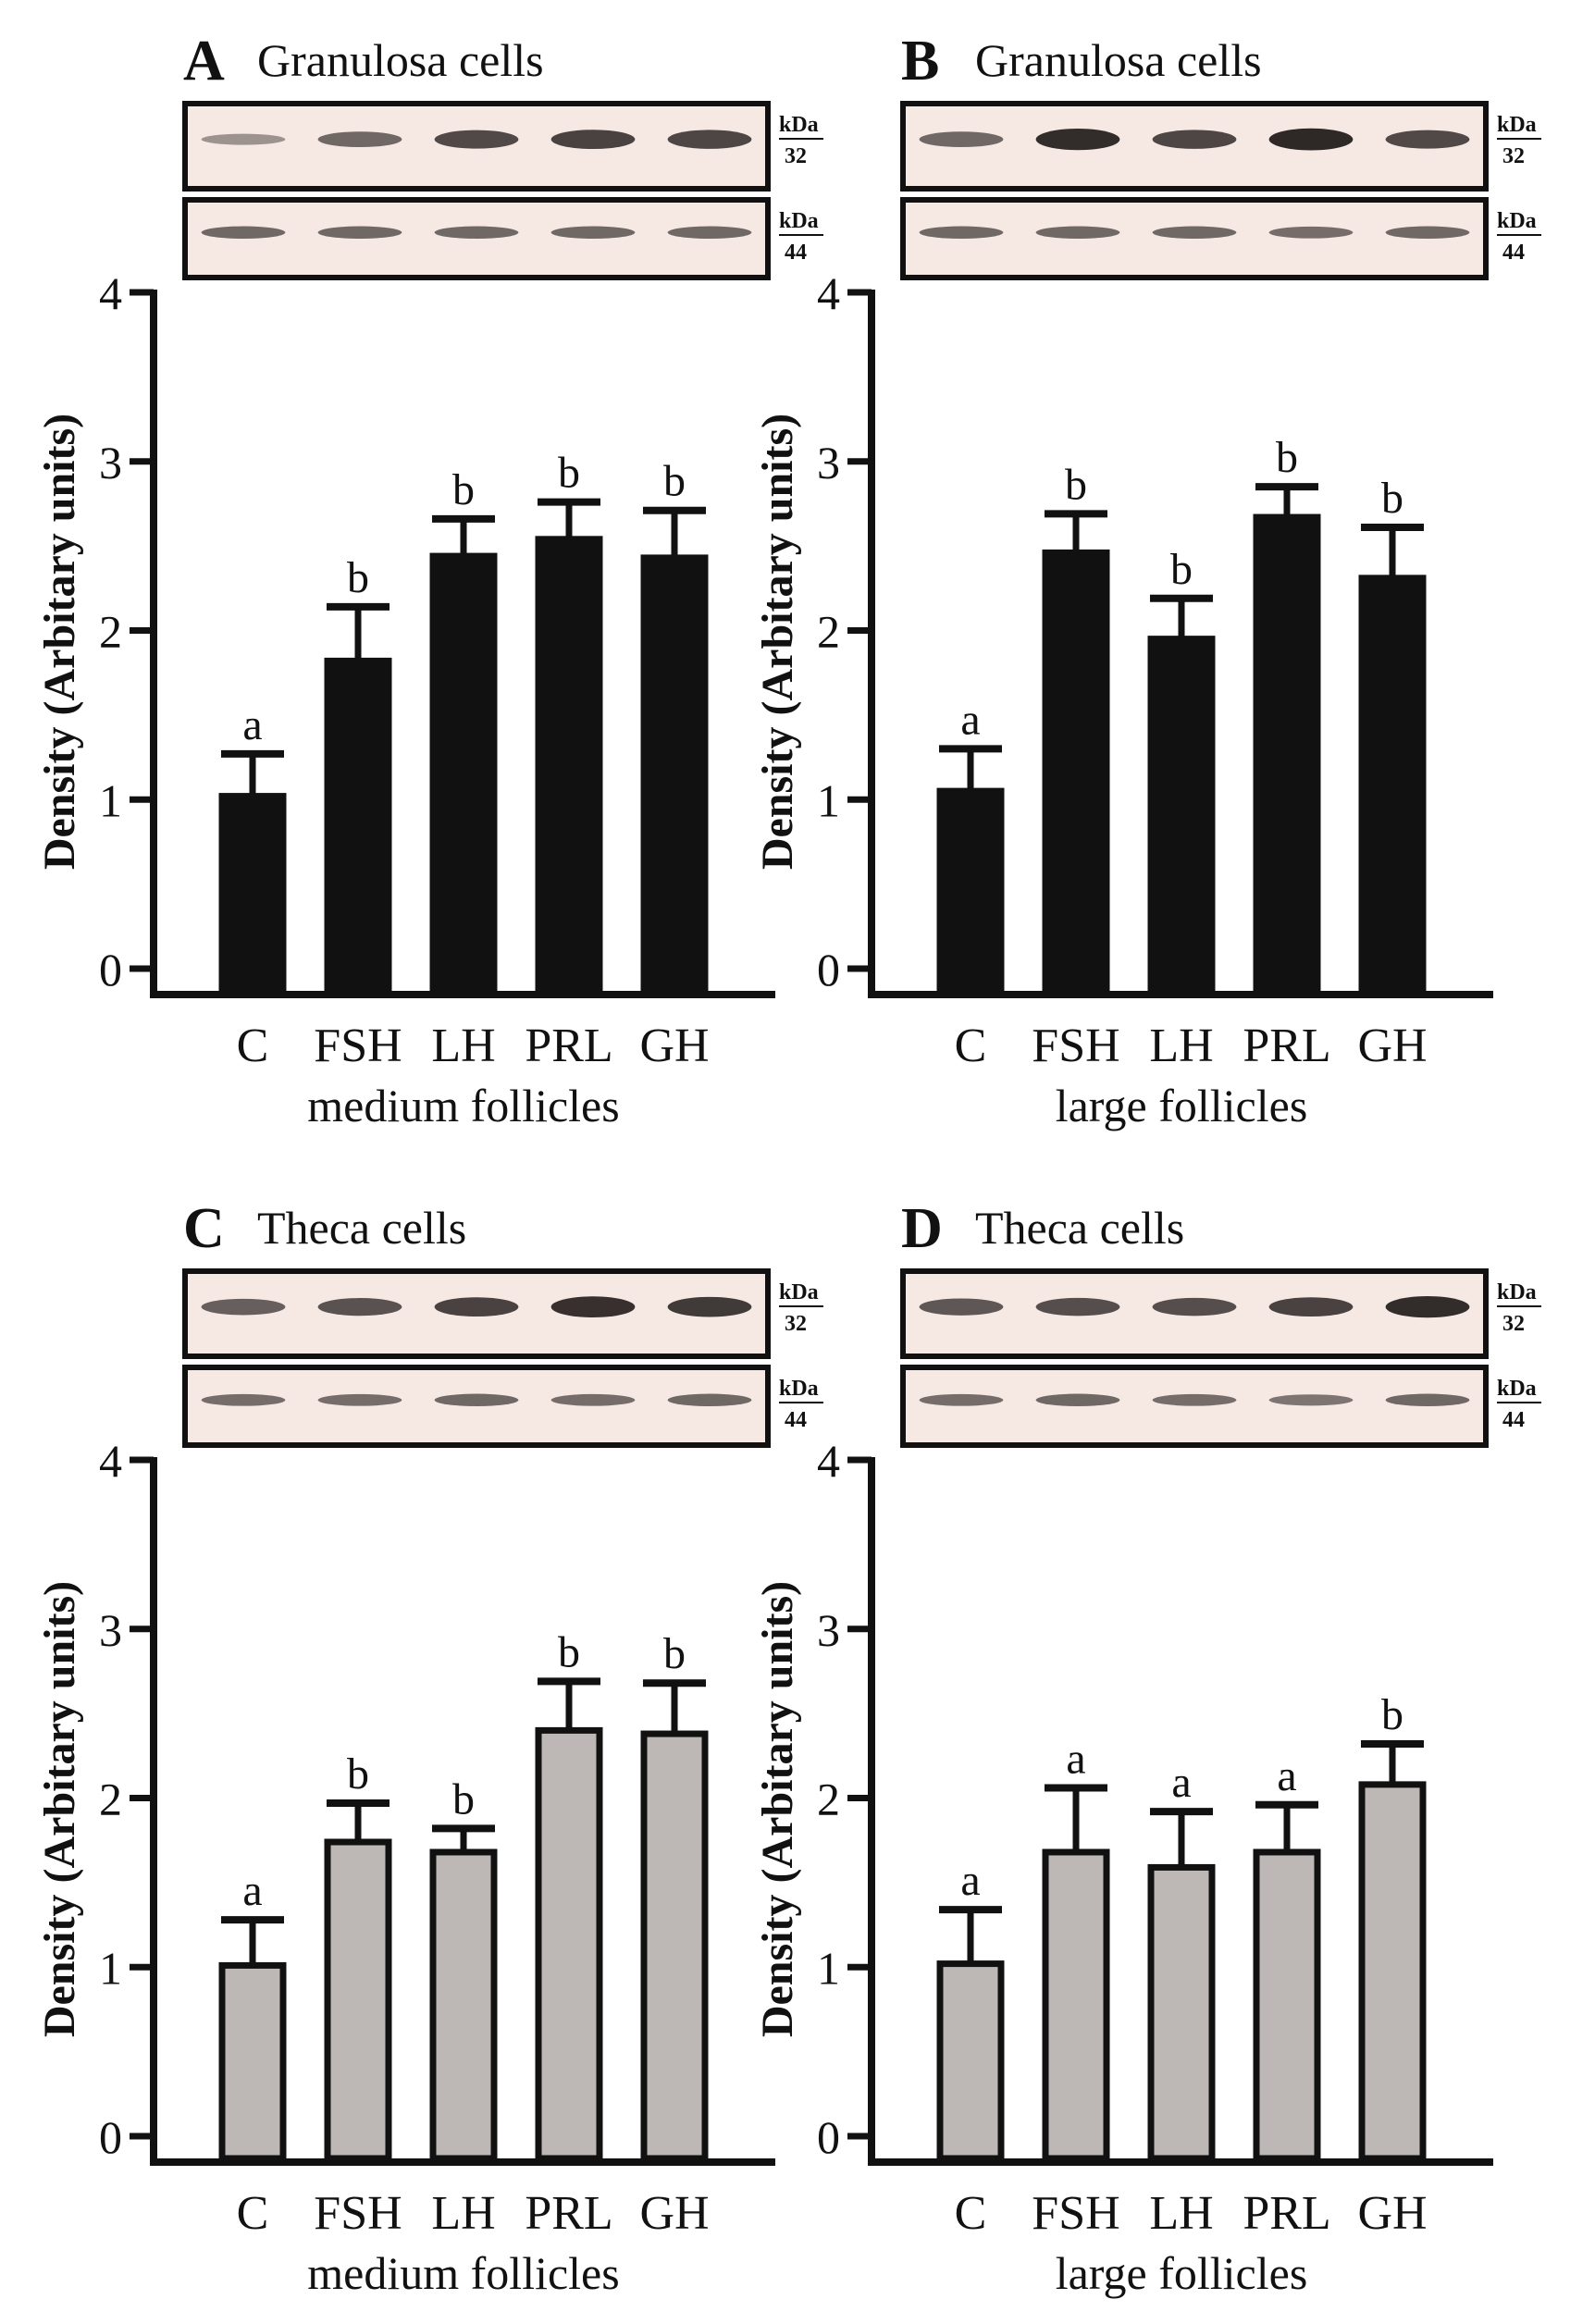 The height and width of the screenshot is (2324, 1595). I want to click on blot-frame, so click(1194, 238).